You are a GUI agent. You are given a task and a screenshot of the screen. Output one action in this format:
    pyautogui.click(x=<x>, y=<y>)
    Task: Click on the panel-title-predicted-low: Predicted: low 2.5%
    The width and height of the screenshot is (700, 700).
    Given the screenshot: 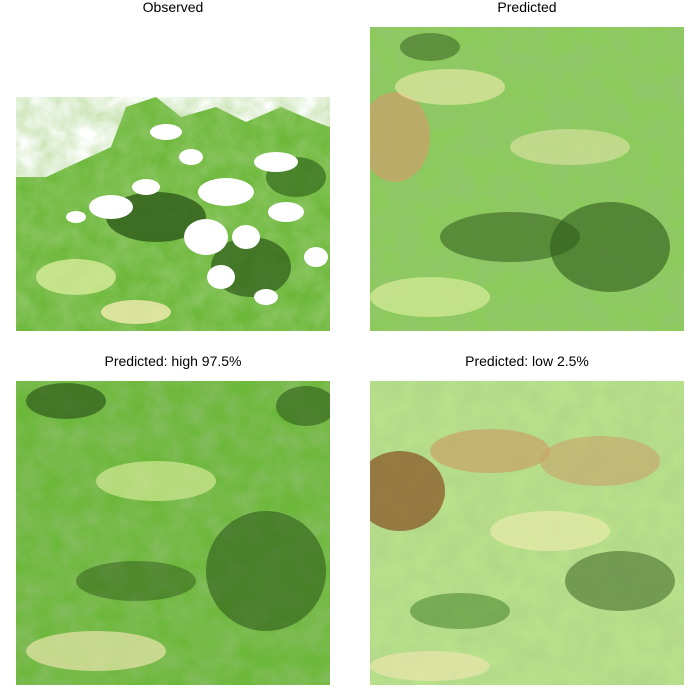 What is the action you would take?
    pyautogui.click(x=527, y=361)
    